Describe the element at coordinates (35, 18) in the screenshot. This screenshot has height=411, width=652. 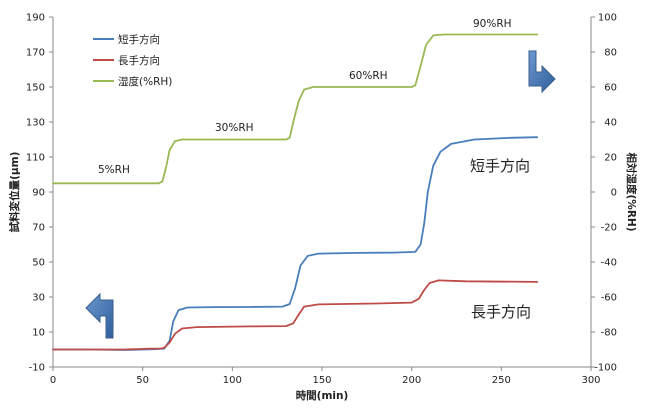
I see `y-left-tick-label: 190` at that location.